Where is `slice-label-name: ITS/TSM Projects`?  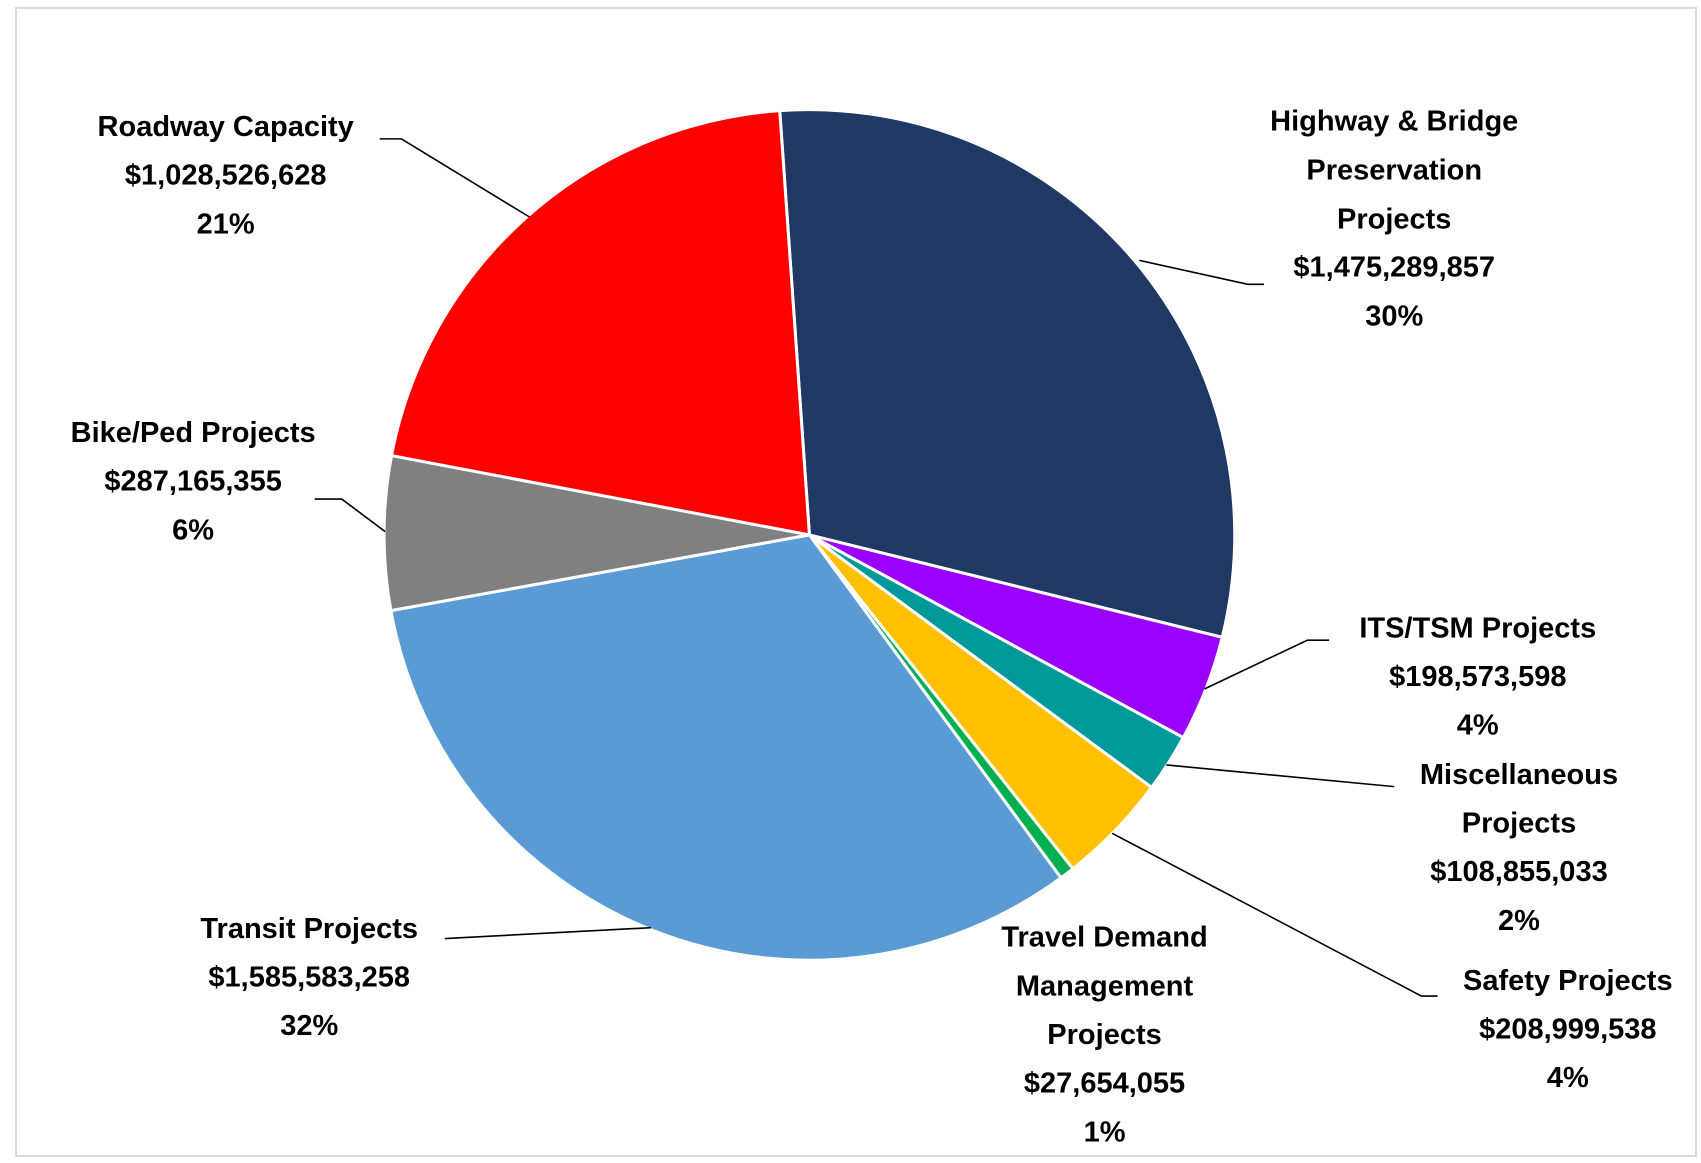
slice-label-name: ITS/TSM Projects is located at coordinates (1477, 628).